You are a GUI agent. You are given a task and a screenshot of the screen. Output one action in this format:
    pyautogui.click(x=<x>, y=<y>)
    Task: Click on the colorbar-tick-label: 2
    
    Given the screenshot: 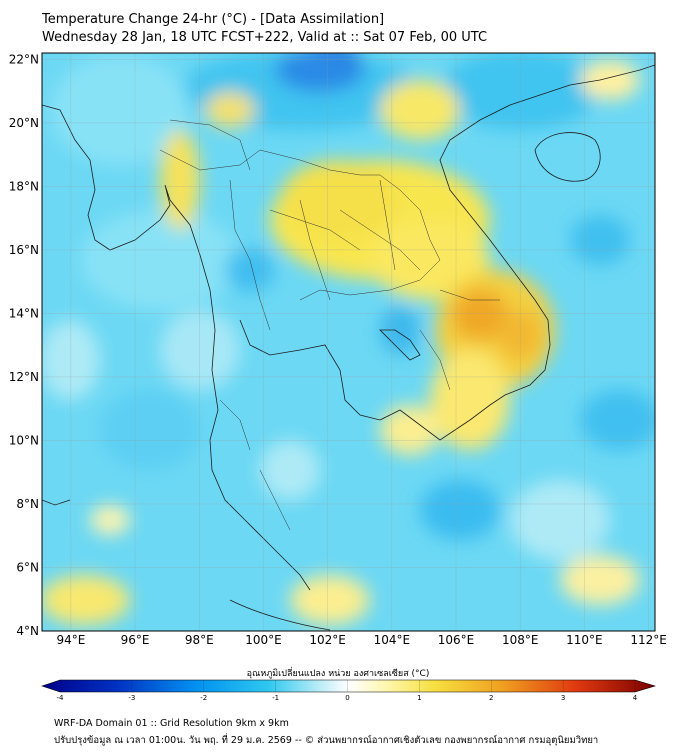 What is the action you would take?
    pyautogui.click(x=491, y=697)
    